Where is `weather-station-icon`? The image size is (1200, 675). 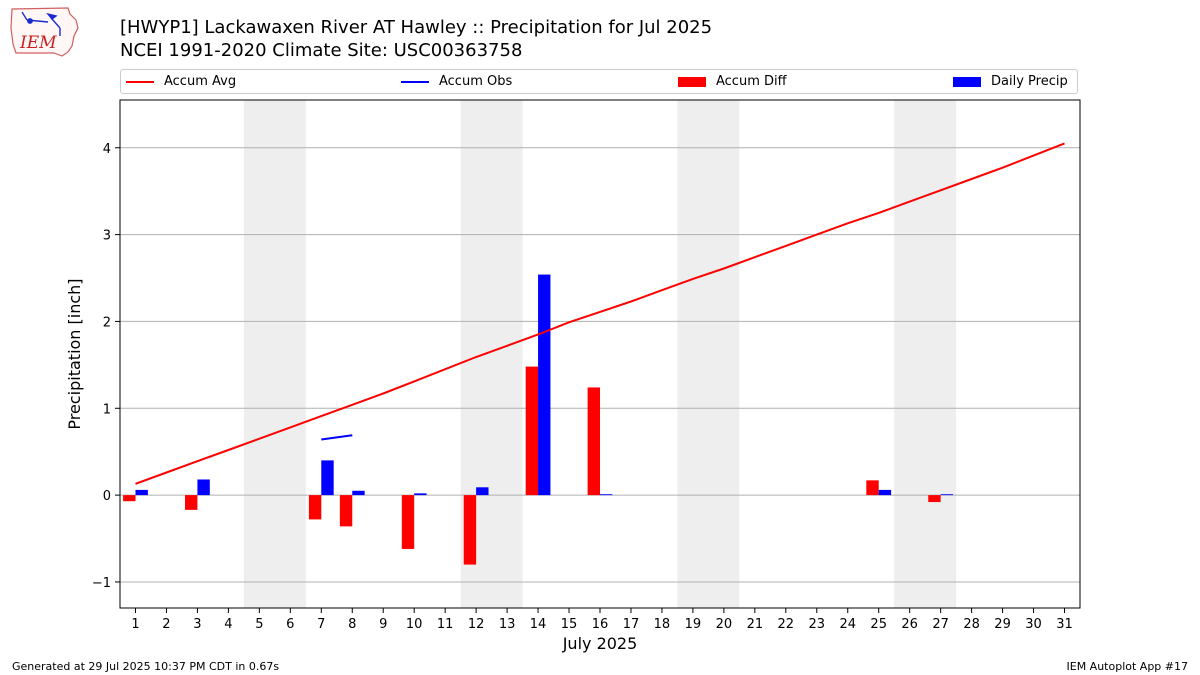 weather-station-icon is located at coordinates (41, 23).